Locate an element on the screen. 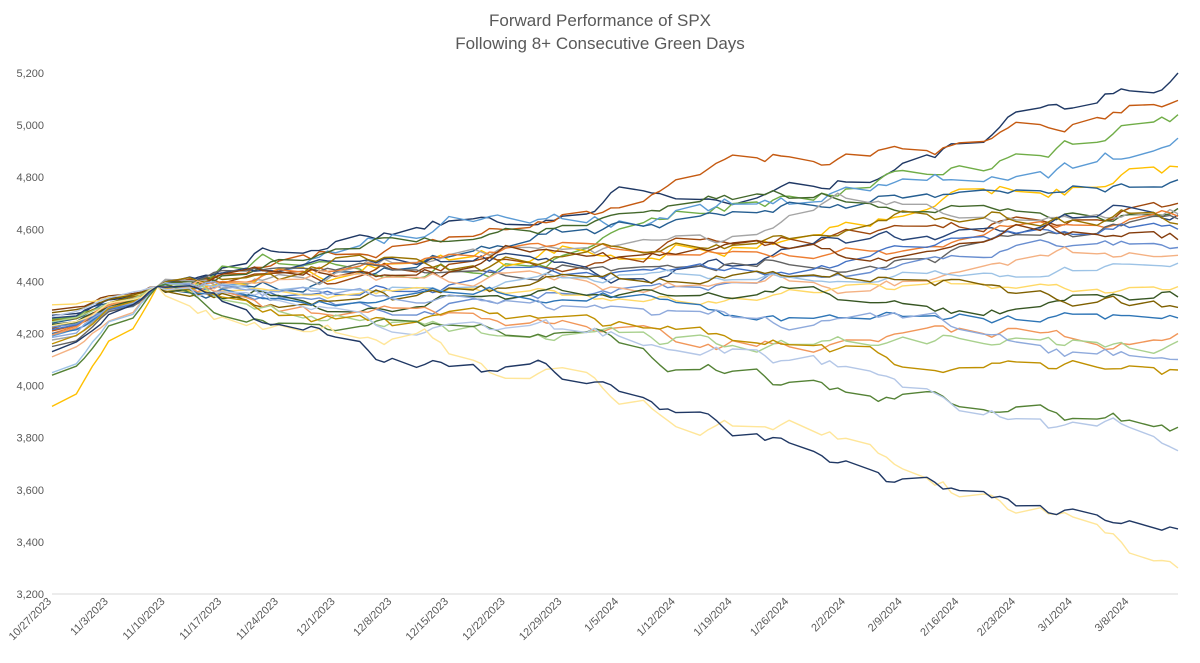  x-tick-label: 2/2/2024 is located at coordinates (828, 615).